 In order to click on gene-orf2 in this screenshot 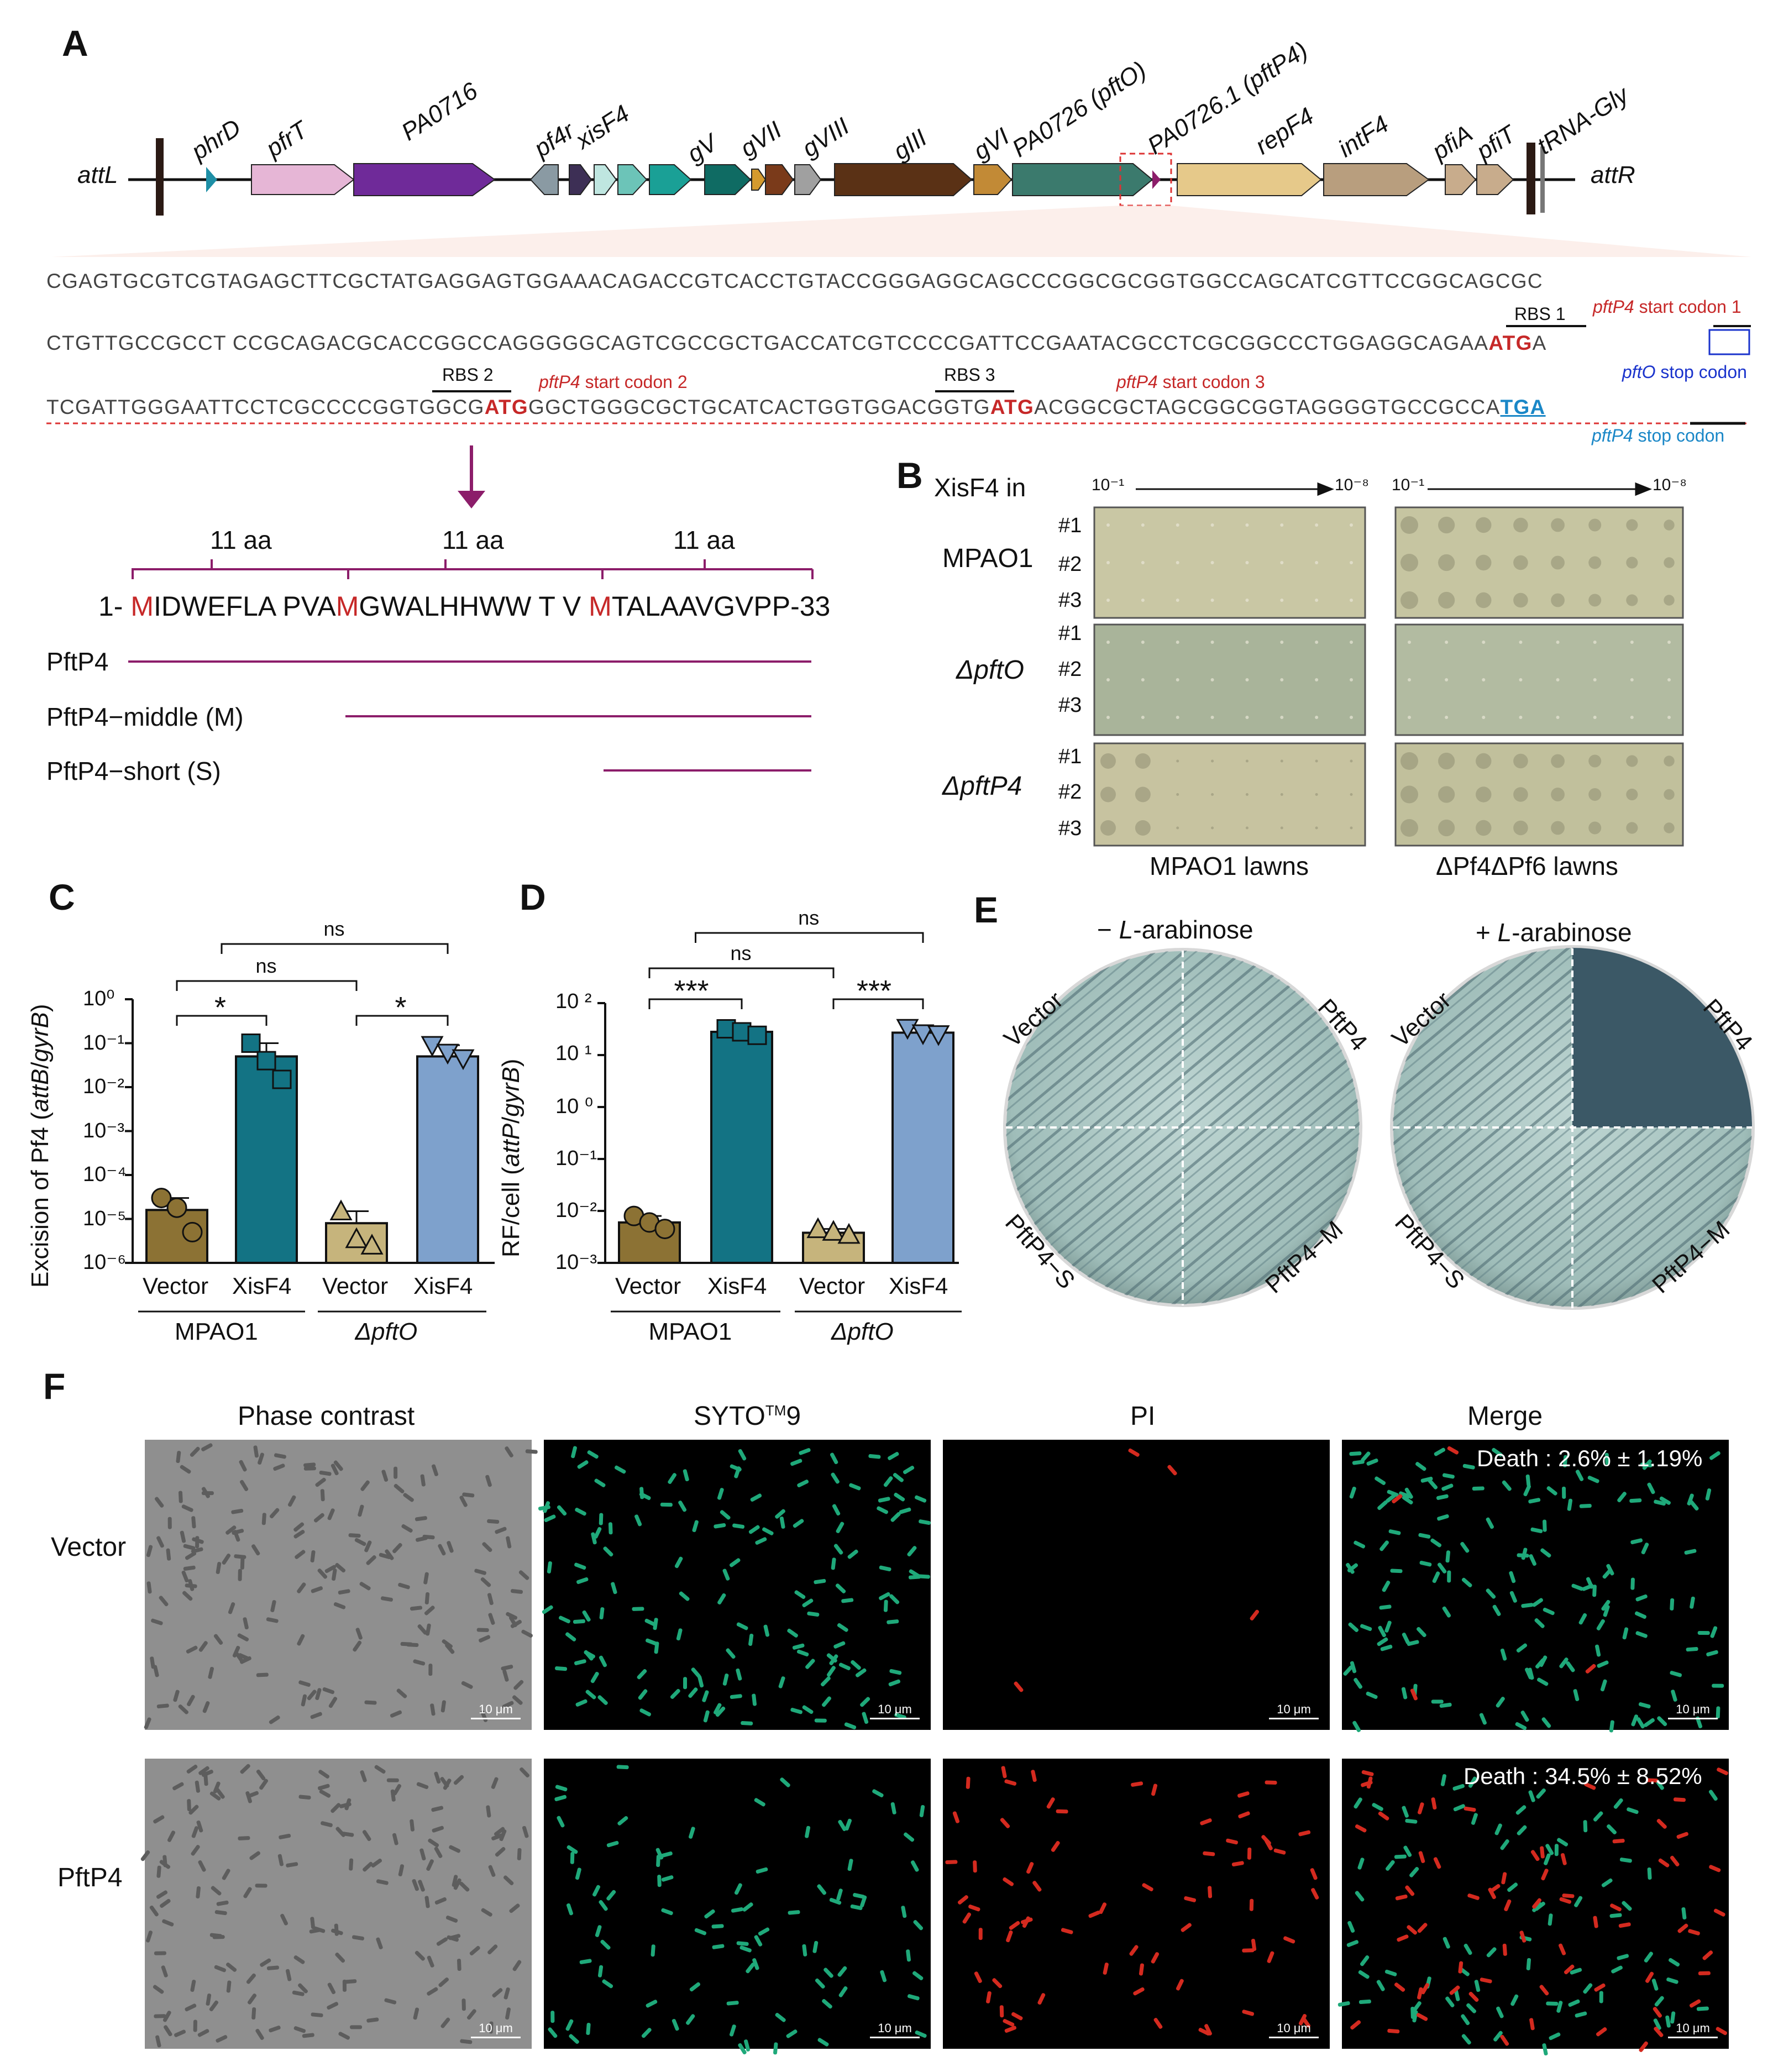, I will do `click(632, 180)`.